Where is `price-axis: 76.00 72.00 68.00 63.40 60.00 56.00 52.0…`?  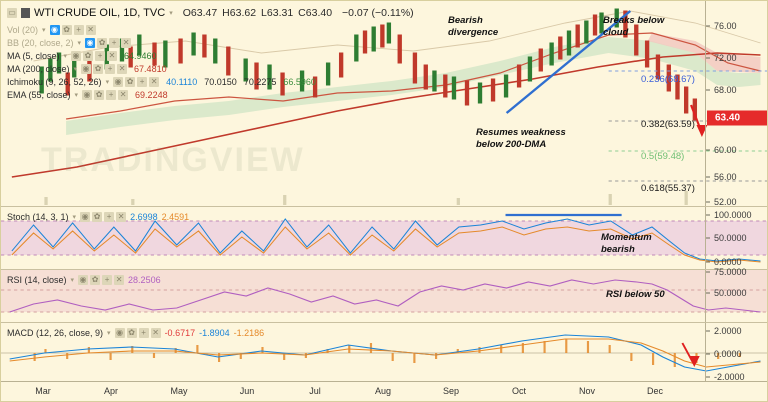 price-axis: 76.00 72.00 68.00 63.40 60.00 56.00 52.0… is located at coordinates (736, 104).